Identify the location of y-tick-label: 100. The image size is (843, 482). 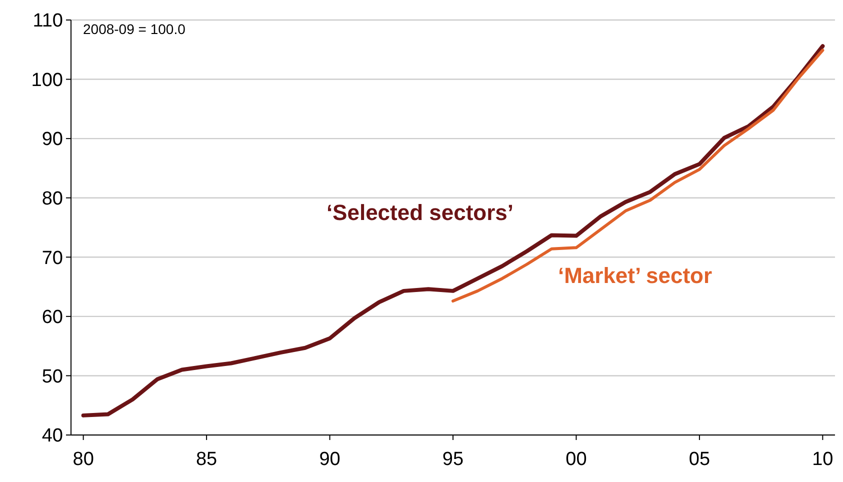
(47, 80).